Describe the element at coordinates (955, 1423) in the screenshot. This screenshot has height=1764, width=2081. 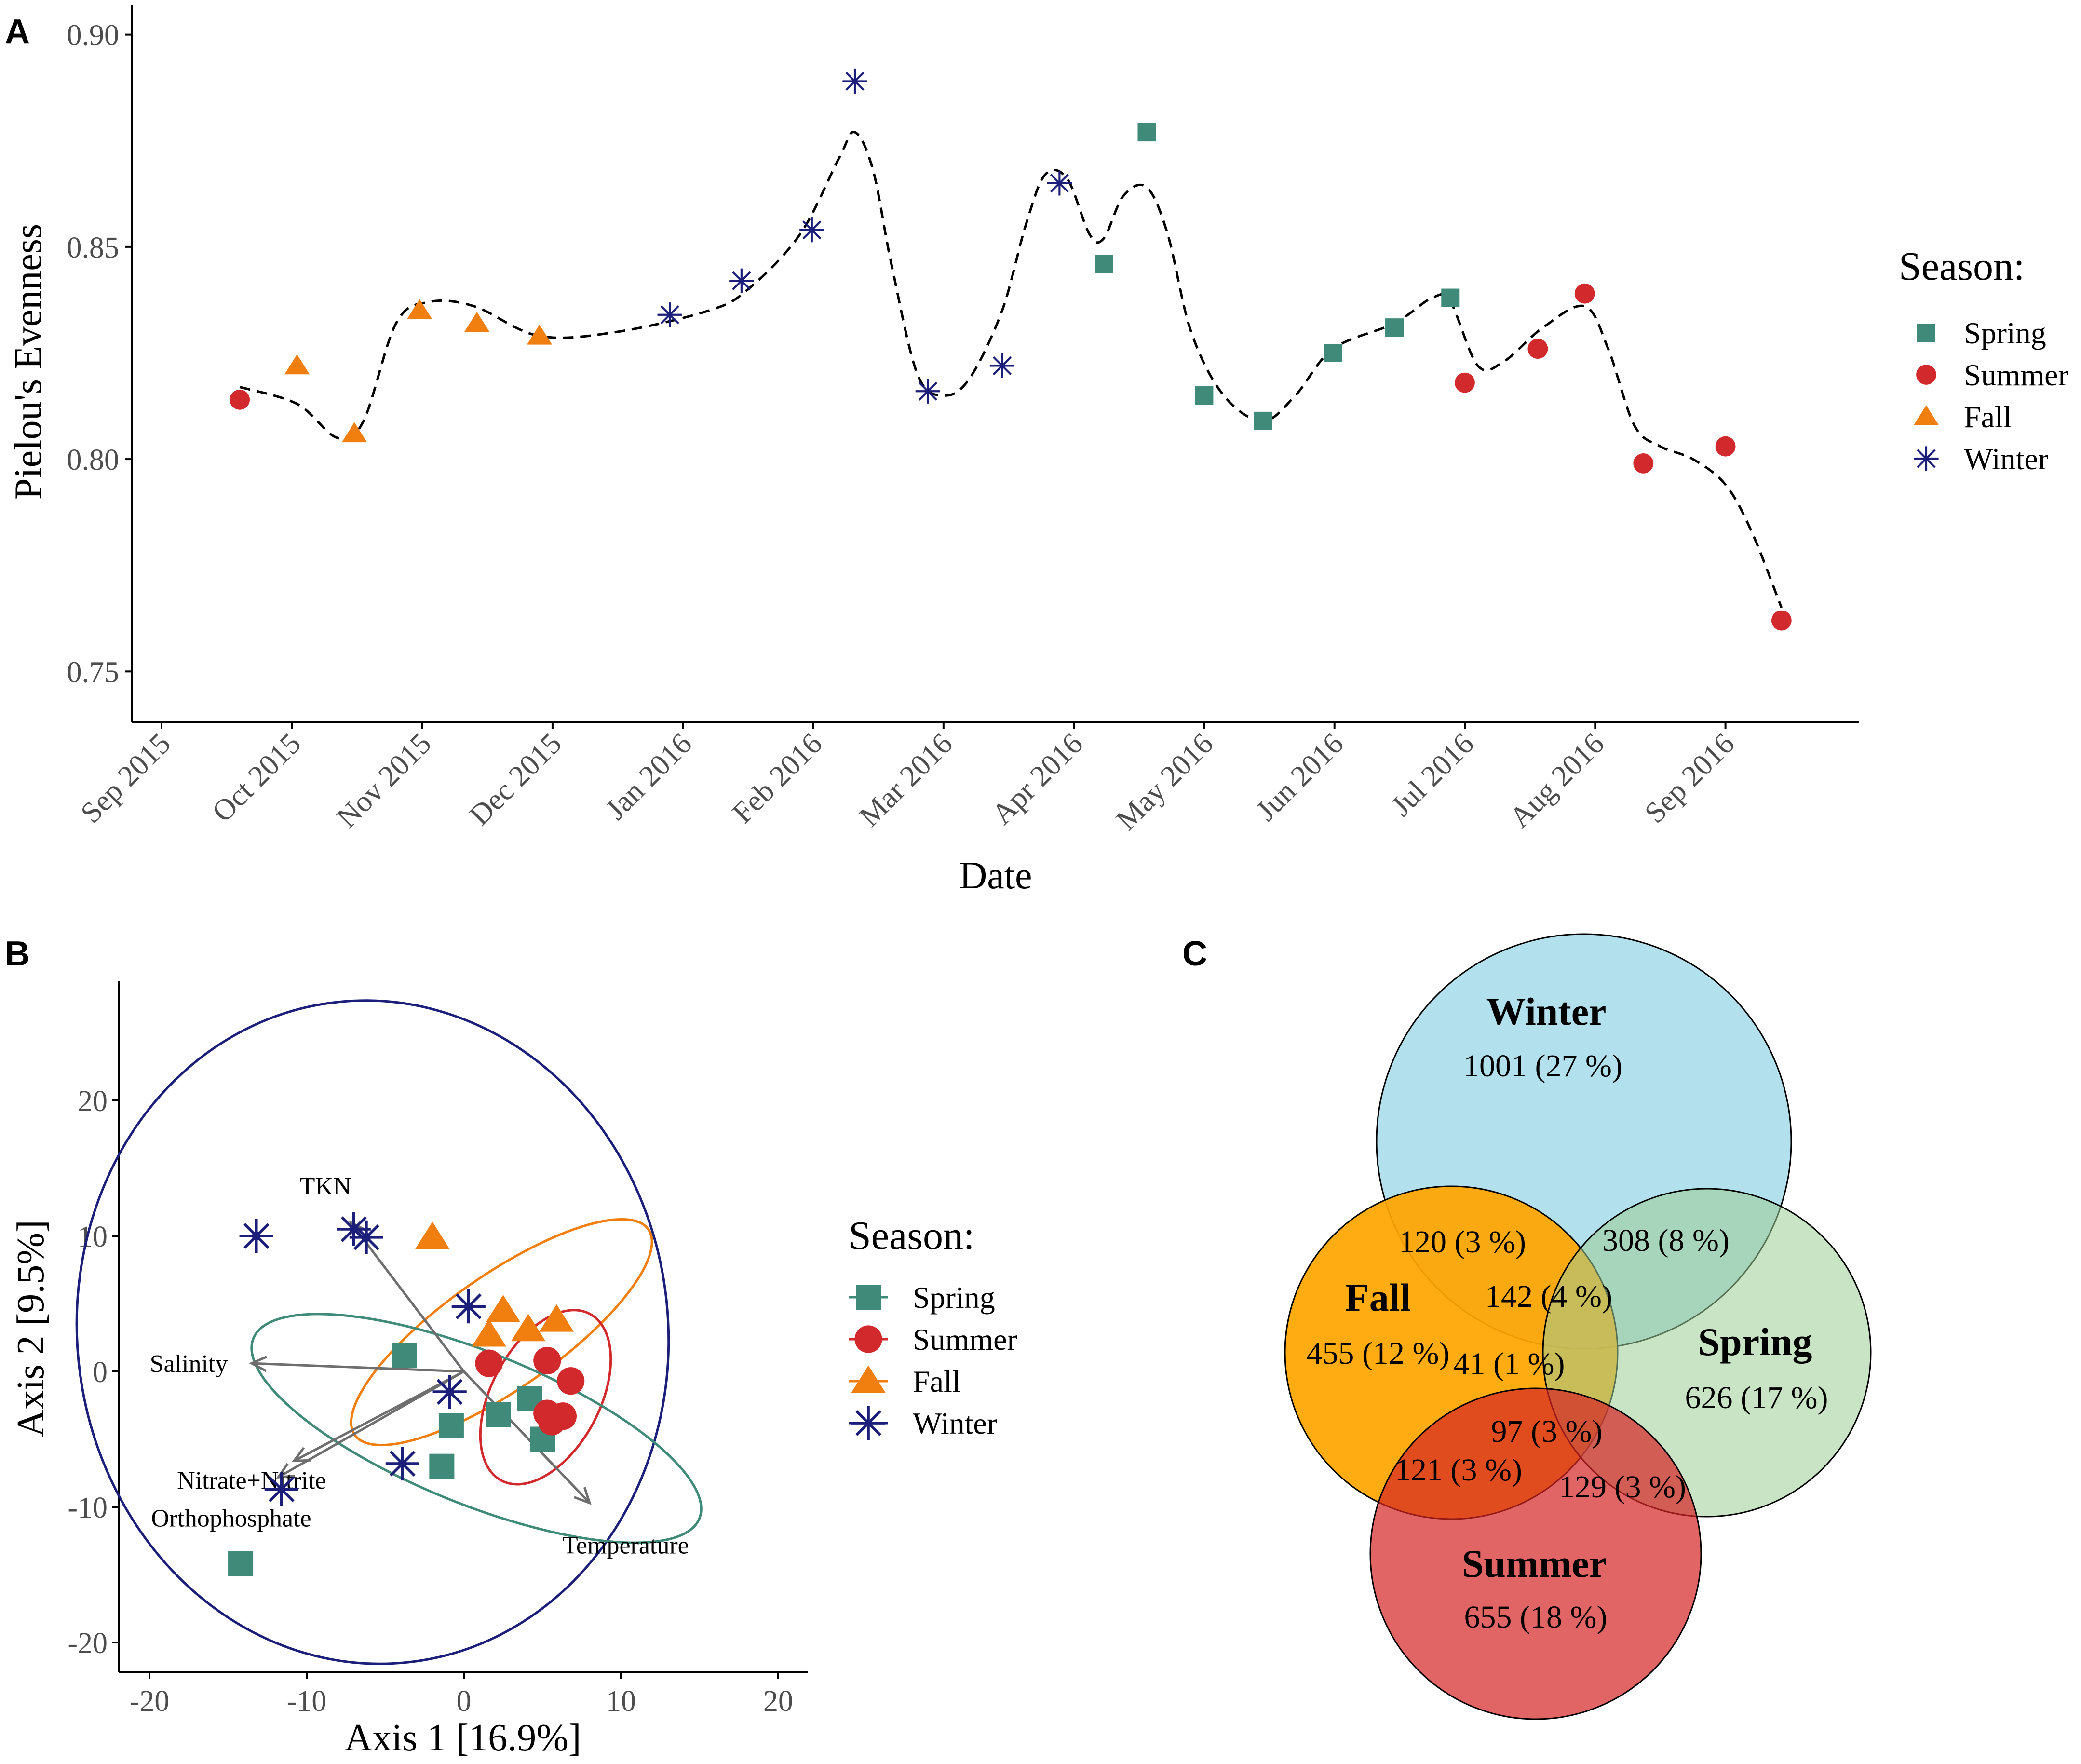
I see `panel-b-legend-label-winter: Winter` at that location.